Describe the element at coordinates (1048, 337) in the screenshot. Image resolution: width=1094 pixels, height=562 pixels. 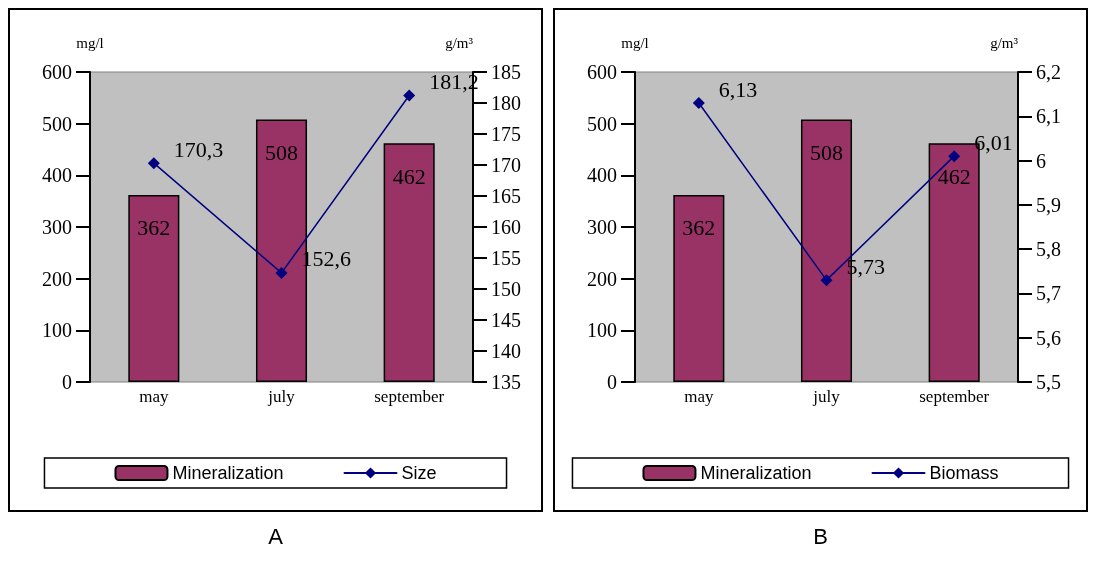
I see `y2-tick-label: 5,6` at that location.